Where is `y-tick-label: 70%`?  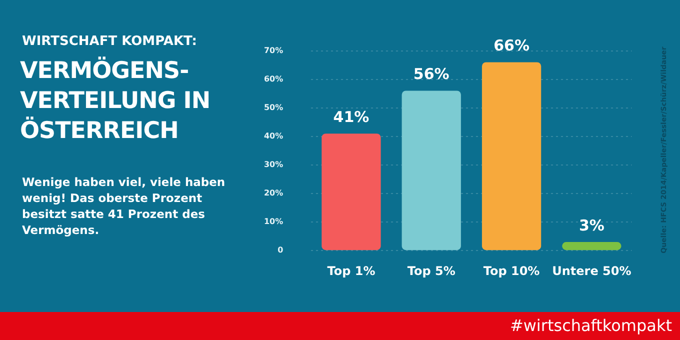 y-tick-label: 70% is located at coordinates (274, 50).